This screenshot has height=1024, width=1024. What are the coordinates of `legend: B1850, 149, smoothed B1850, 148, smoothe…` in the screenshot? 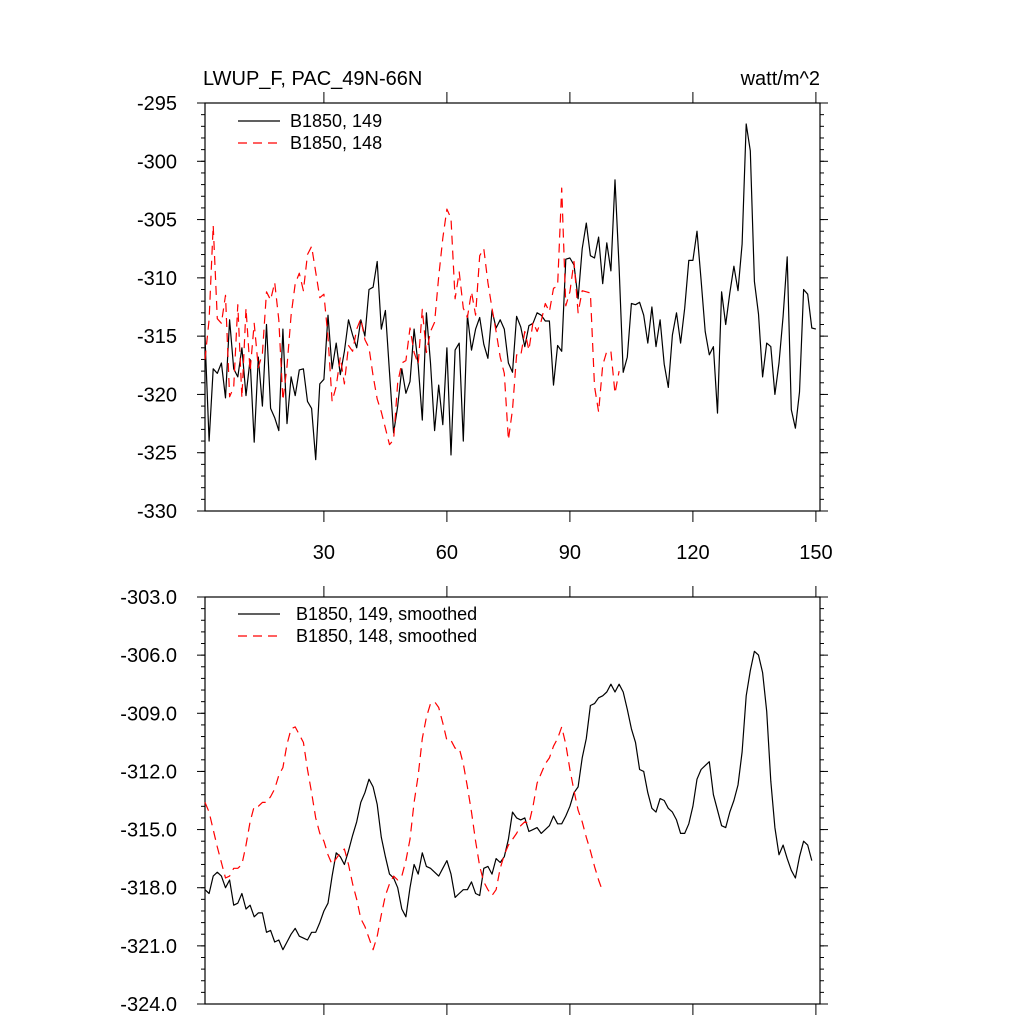 It's located at (357, 625).